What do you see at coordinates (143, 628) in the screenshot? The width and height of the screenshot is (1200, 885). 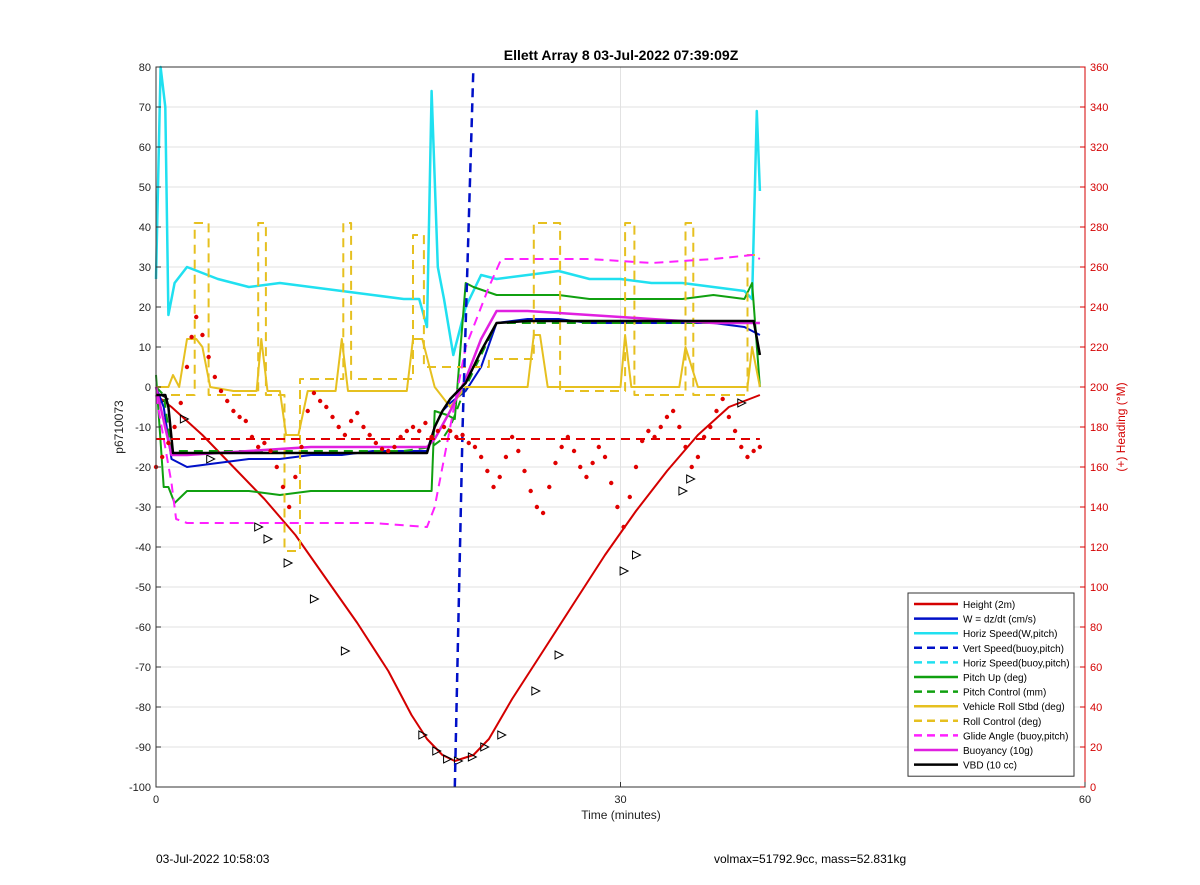 I see `y-tick-label: -60` at bounding box center [143, 628].